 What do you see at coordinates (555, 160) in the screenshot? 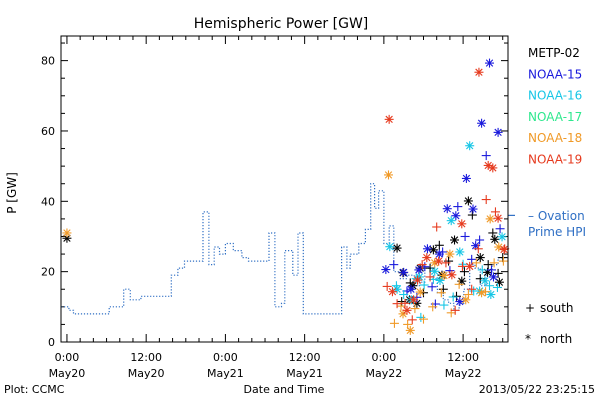
I see `legend-entry-noaa-19: NOAA-19` at bounding box center [555, 160].